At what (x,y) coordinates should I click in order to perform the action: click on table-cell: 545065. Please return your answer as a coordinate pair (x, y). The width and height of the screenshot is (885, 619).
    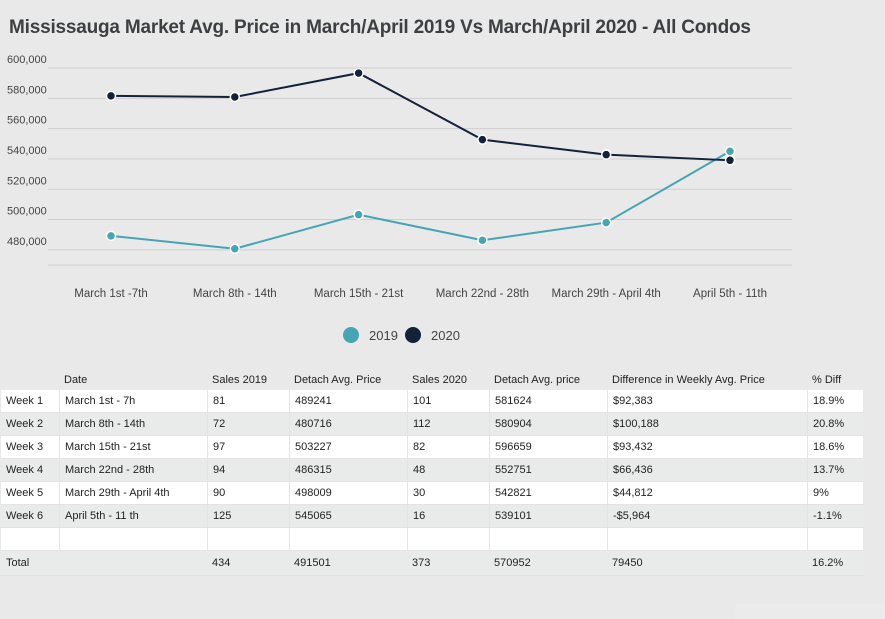
    Looking at the image, I should click on (348, 516).